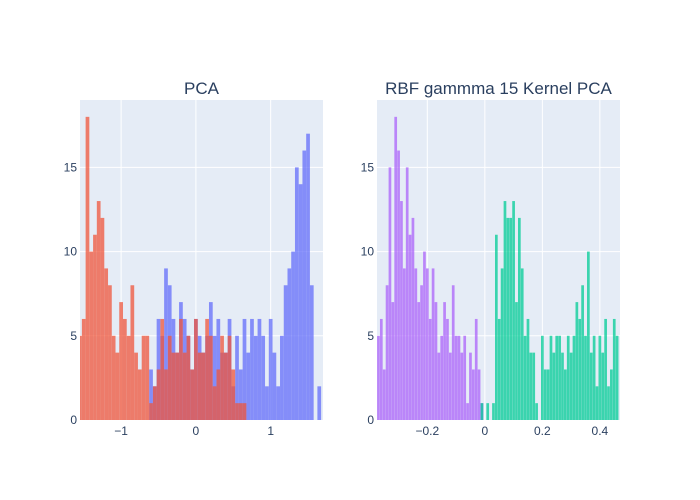 The image size is (700, 500). Describe the element at coordinates (121, 431) in the screenshot. I see `x-tick-label: −1` at that location.